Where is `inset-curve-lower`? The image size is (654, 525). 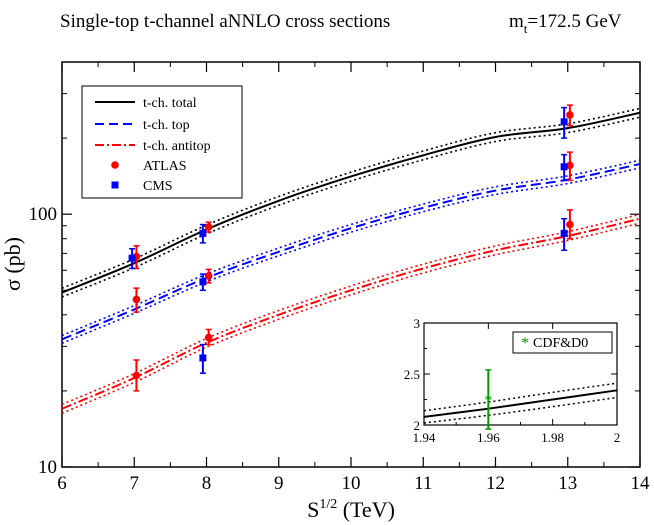 inset-curve-lower is located at coordinates (520, 410).